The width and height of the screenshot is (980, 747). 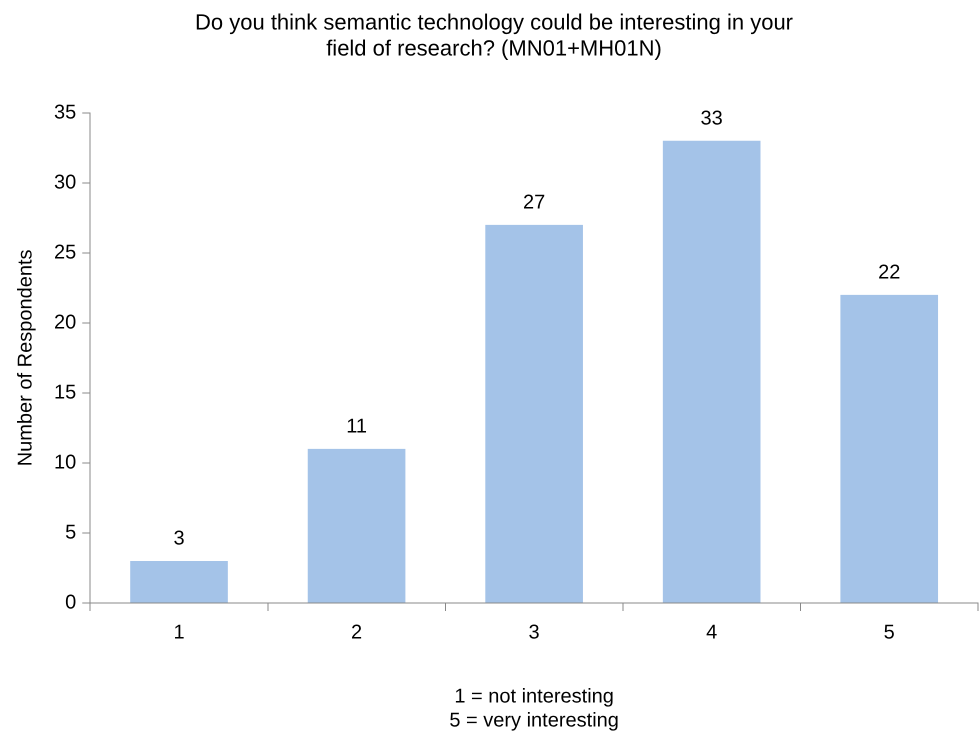 What do you see at coordinates (889, 272) in the screenshot?
I see `data-label: 22` at bounding box center [889, 272].